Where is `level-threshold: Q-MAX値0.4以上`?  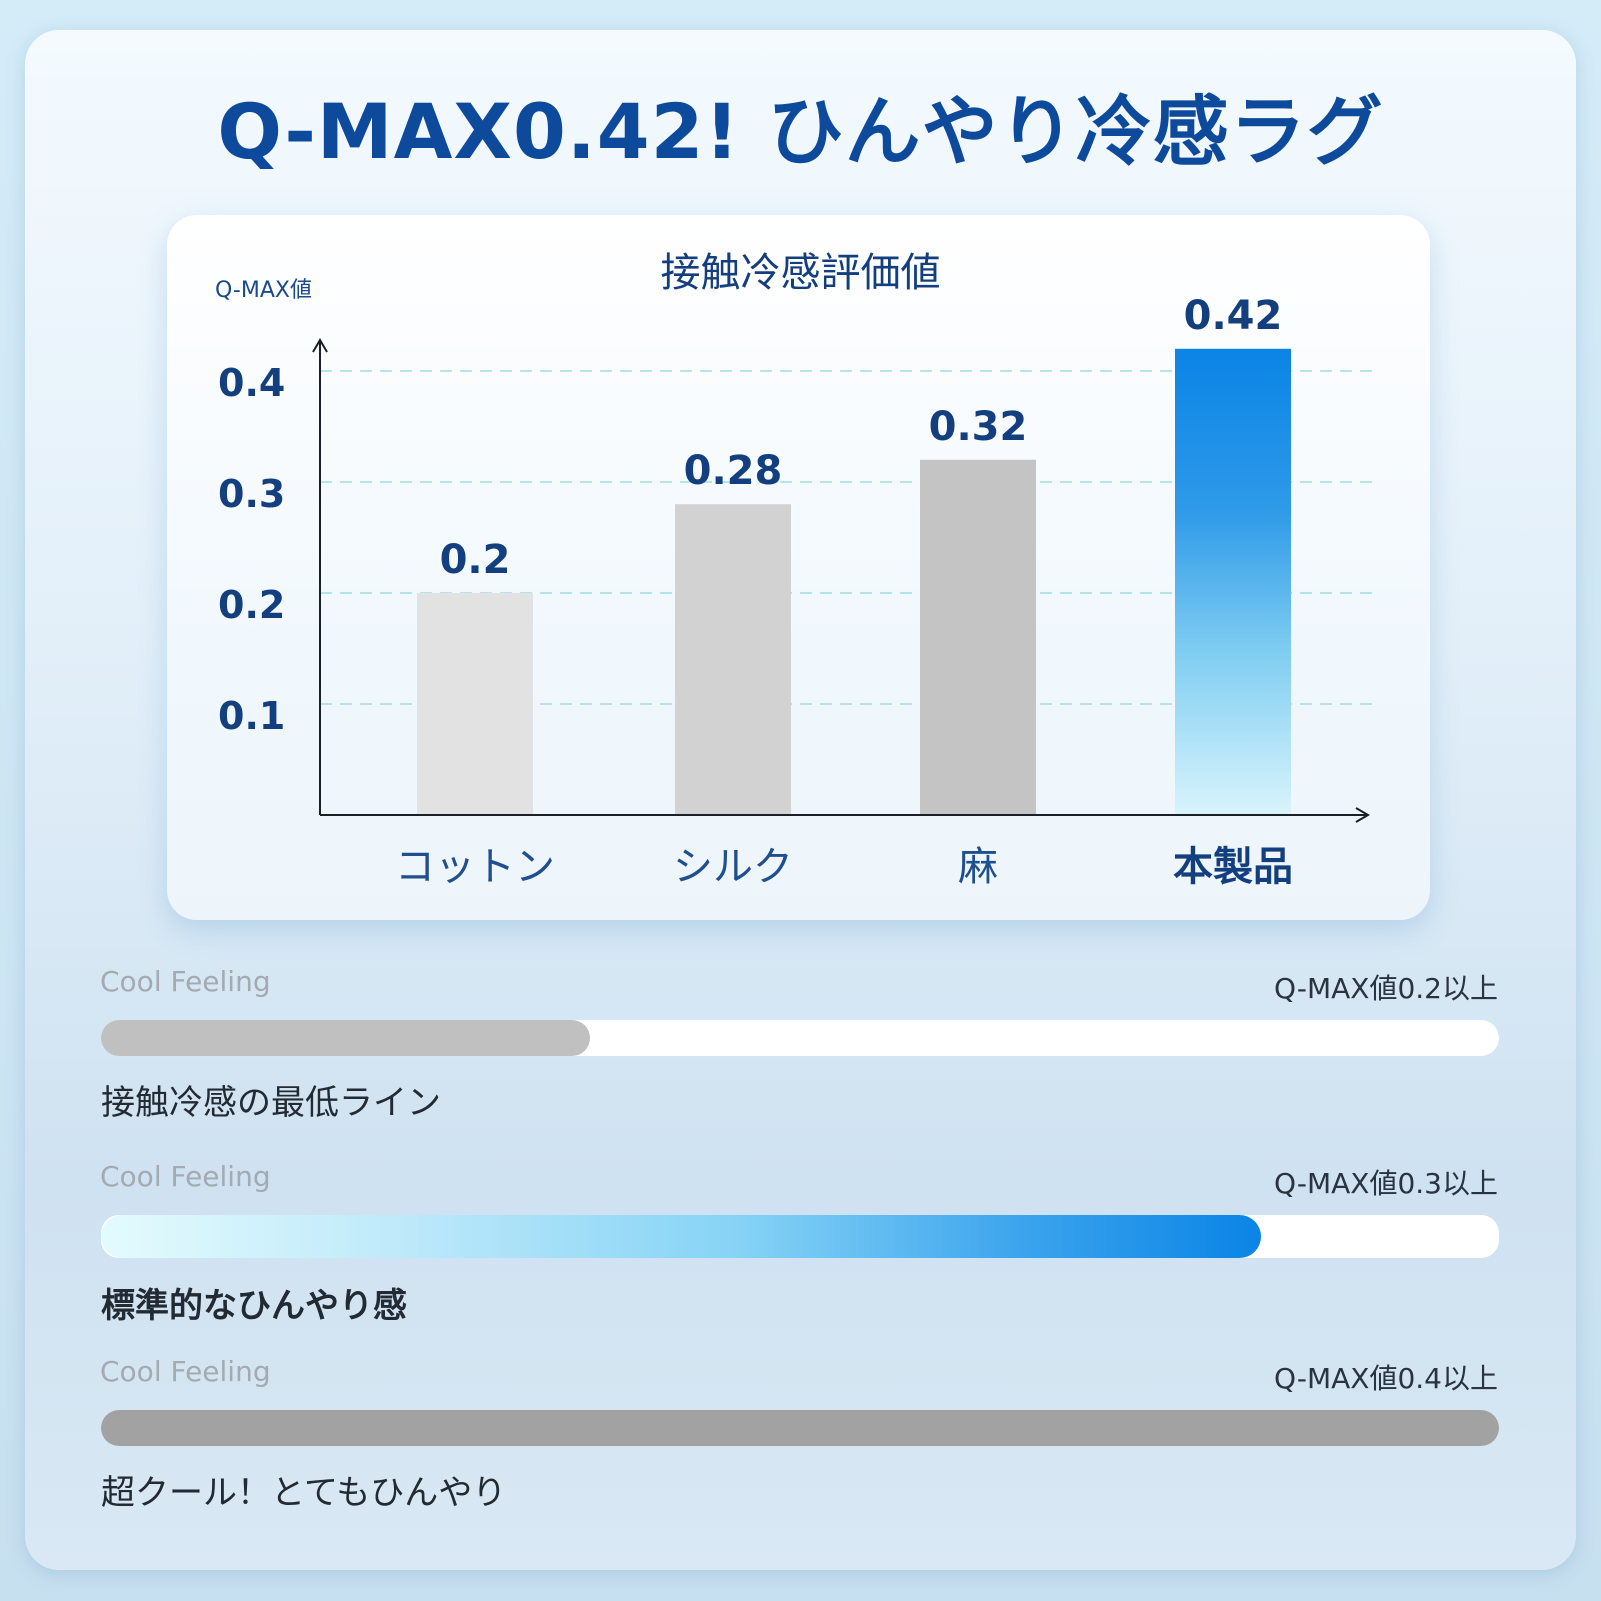 level-threshold: Q-MAX値0.4以上 is located at coordinates (1386, 1378).